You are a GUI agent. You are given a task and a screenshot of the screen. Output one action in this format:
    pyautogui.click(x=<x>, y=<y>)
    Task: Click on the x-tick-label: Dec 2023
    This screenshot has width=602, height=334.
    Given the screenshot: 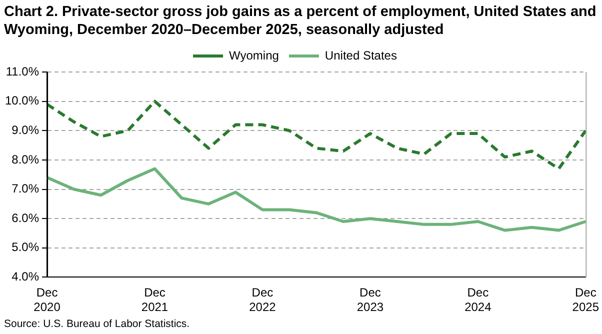 What is the action you would take?
    pyautogui.click(x=370, y=300)
    